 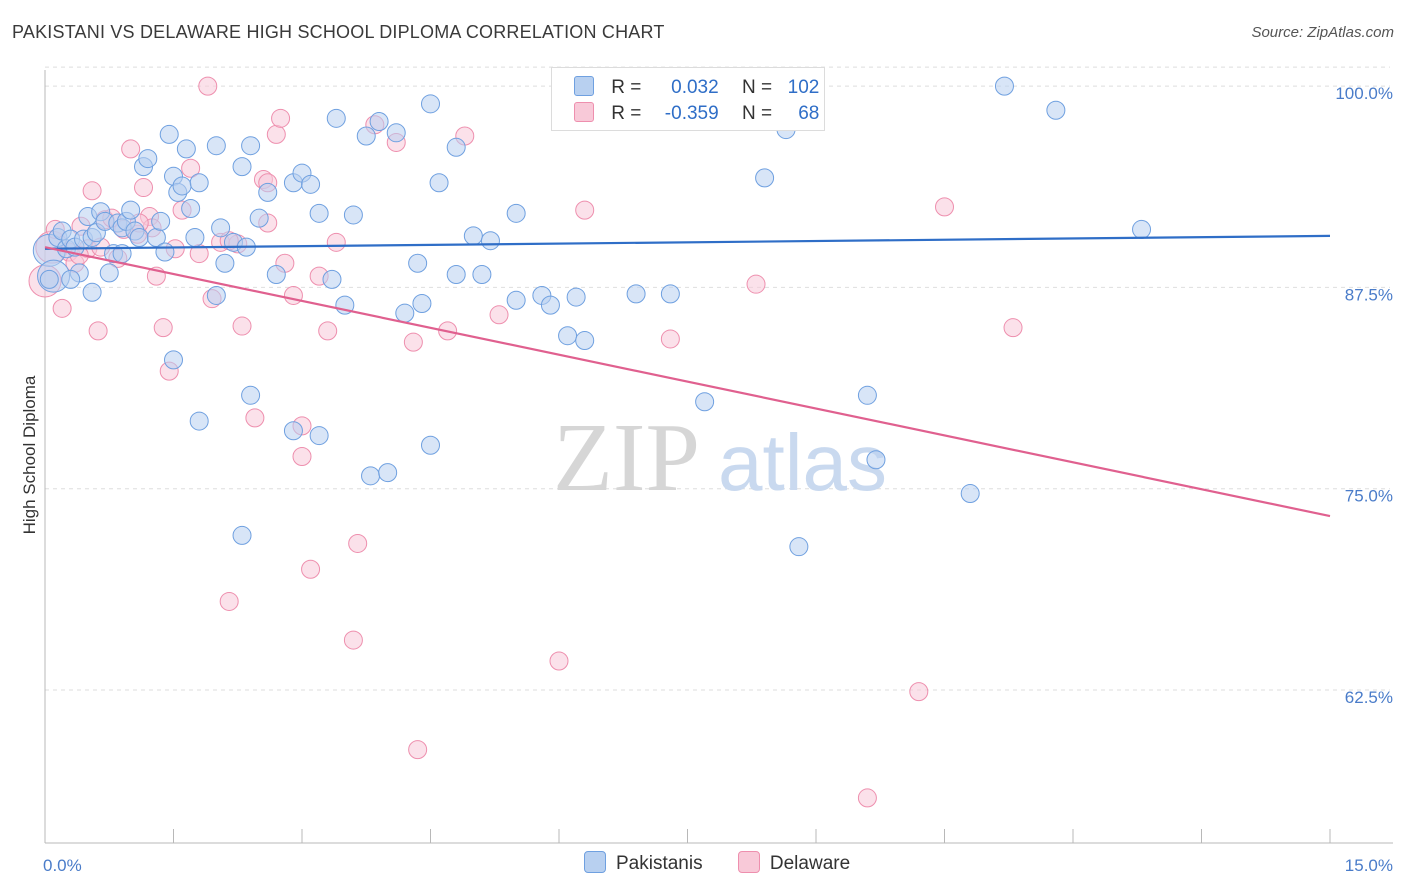 What do you see at coordinates (803, 87) in the screenshot?
I see `legend-n-value: 102` at bounding box center [803, 87].